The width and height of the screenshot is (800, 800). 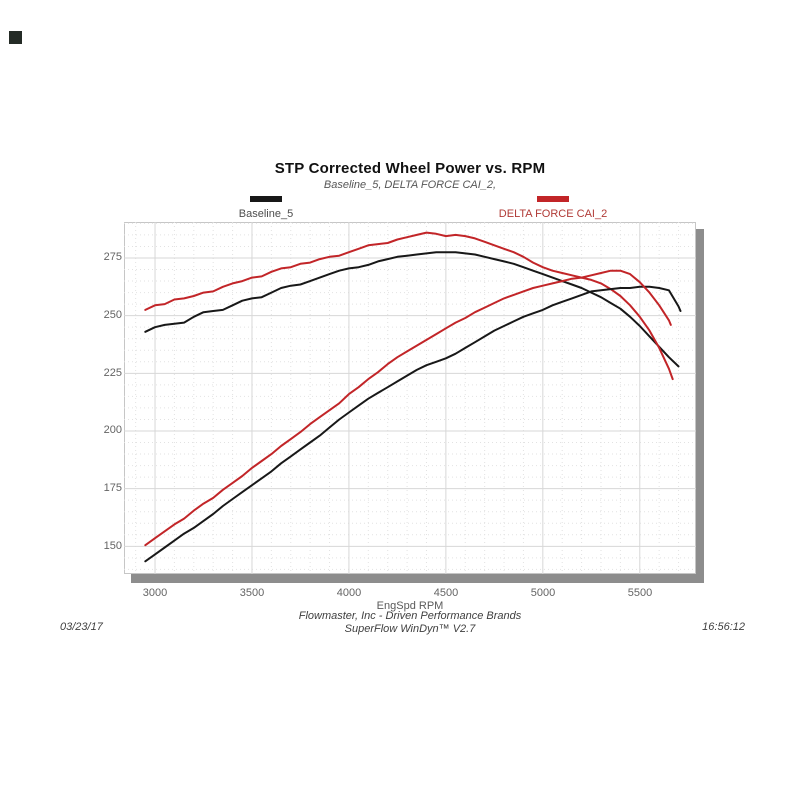 What do you see at coordinates (266, 214) in the screenshot?
I see `legend-label-baseline: Baseline_5` at bounding box center [266, 214].